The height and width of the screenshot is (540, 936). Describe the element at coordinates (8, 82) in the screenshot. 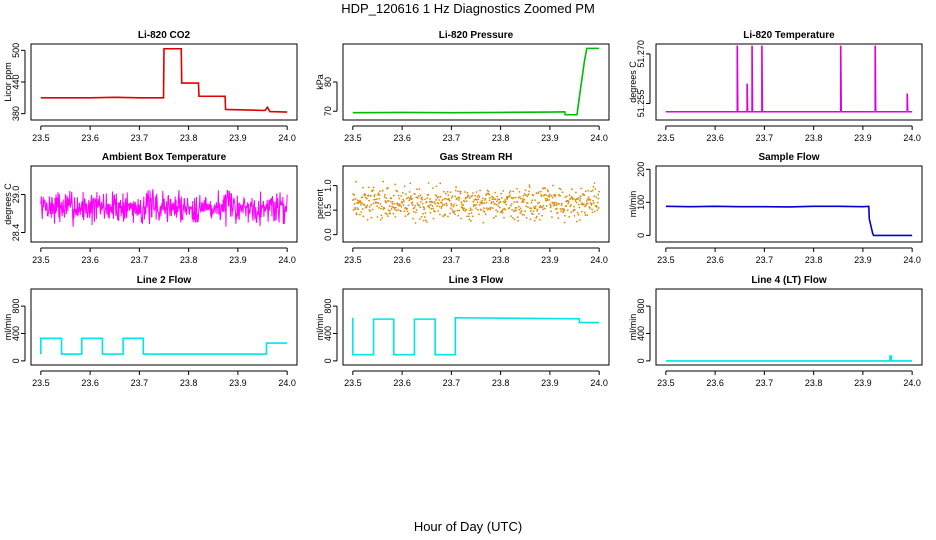

I see `y-axis-label: Licor ppm` at that location.